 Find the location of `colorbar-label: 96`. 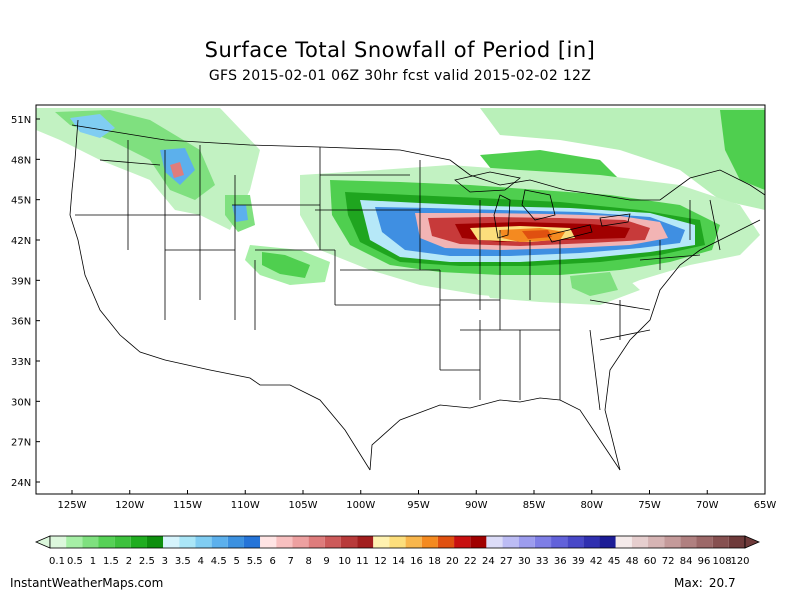

colorbar-label: 96 is located at coordinates (704, 561).